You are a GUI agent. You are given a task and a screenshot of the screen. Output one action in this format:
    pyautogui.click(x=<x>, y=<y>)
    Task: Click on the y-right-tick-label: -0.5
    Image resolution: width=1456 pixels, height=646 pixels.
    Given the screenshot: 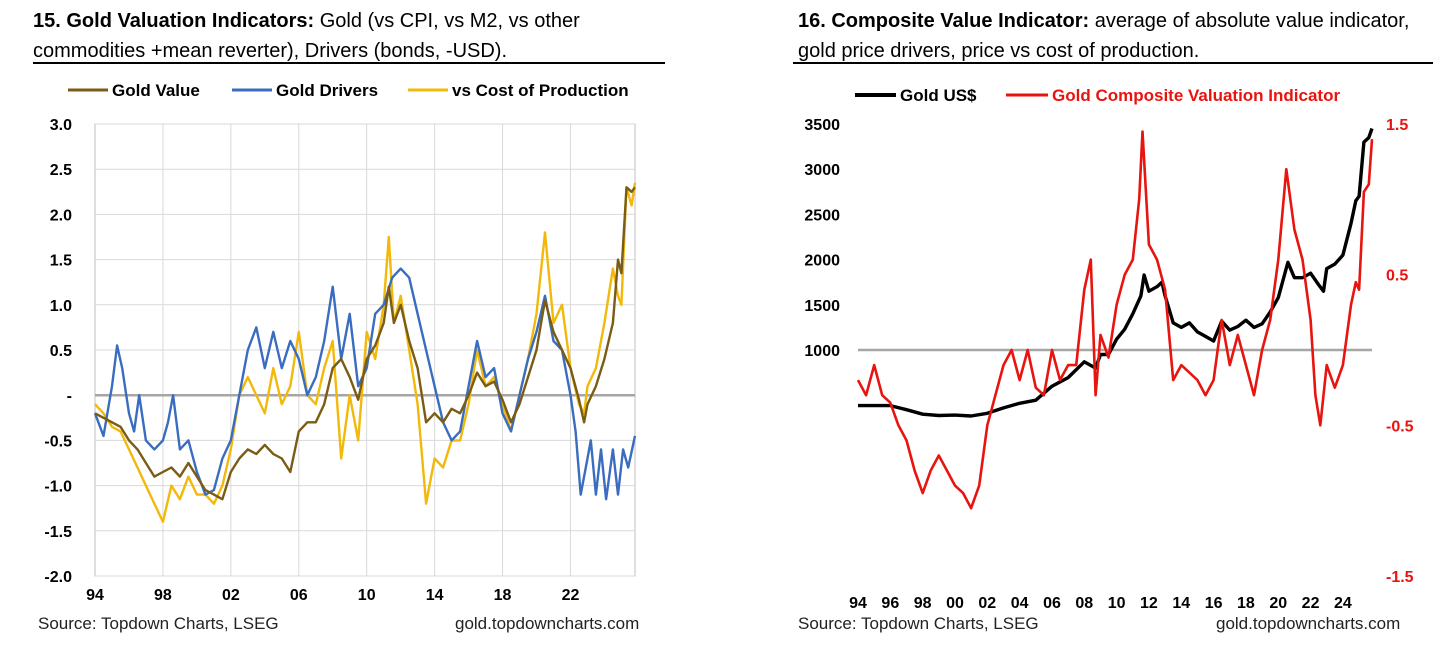 What is the action you would take?
    pyautogui.click(x=1400, y=426)
    